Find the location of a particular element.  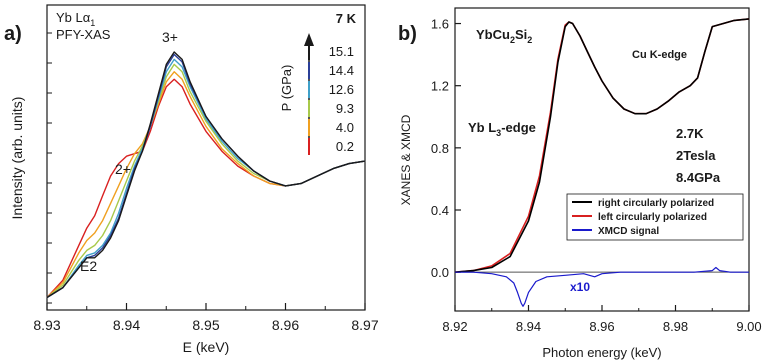

panel-b-cond-field: 2Tesla is located at coordinates (696, 155).